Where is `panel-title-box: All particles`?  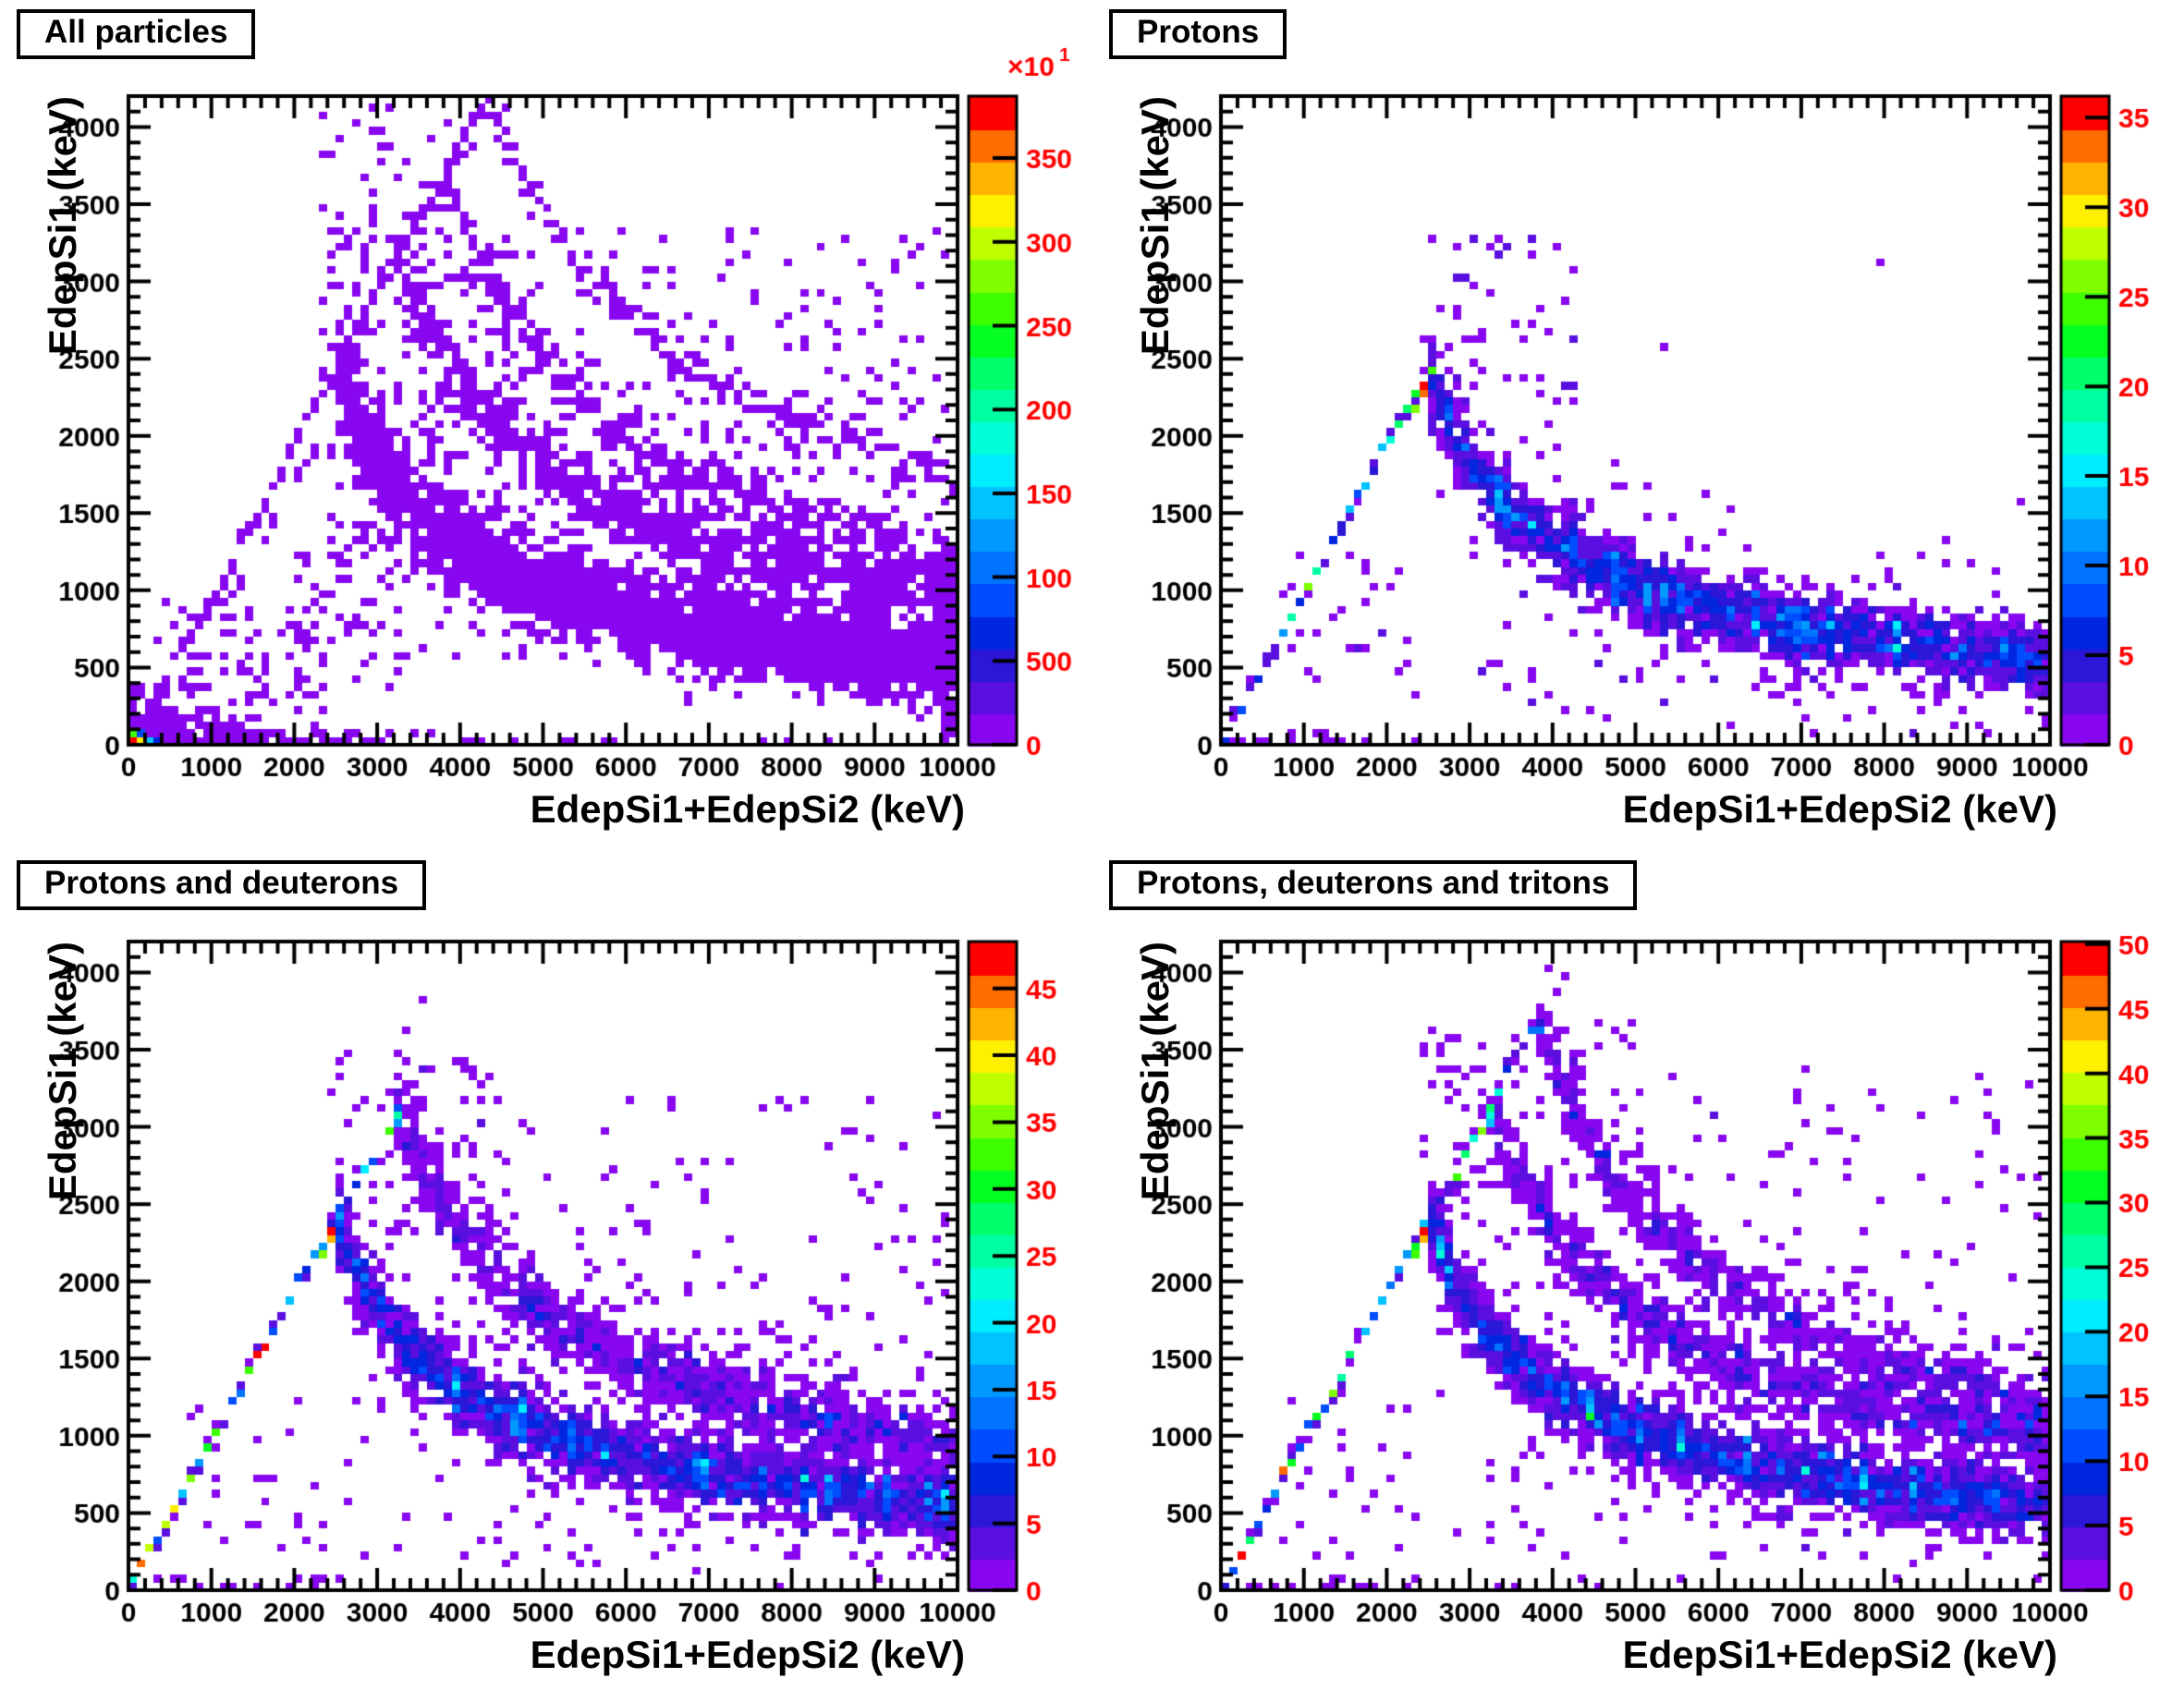 panel-title-box: All particles is located at coordinates (136, 34).